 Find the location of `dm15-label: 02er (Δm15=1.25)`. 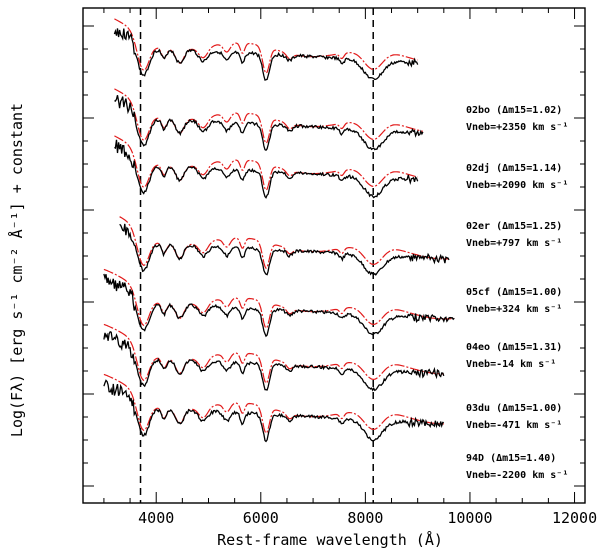

dm15-label: 02er (Δm15=1.25) is located at coordinates (514, 226).